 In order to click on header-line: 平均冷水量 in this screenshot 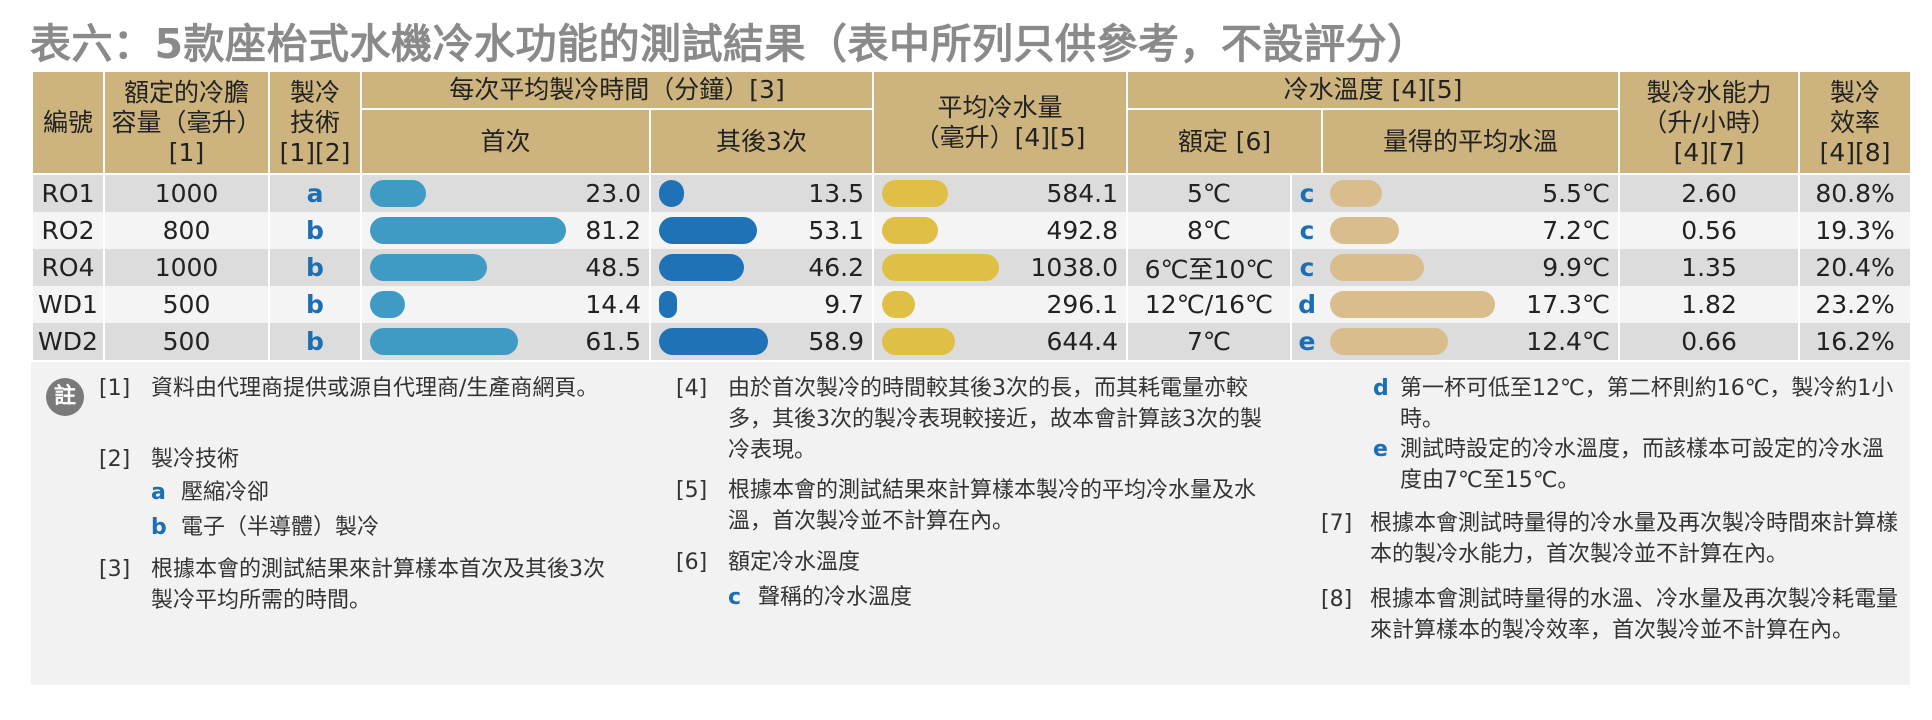, I will do `click(1000, 107)`.